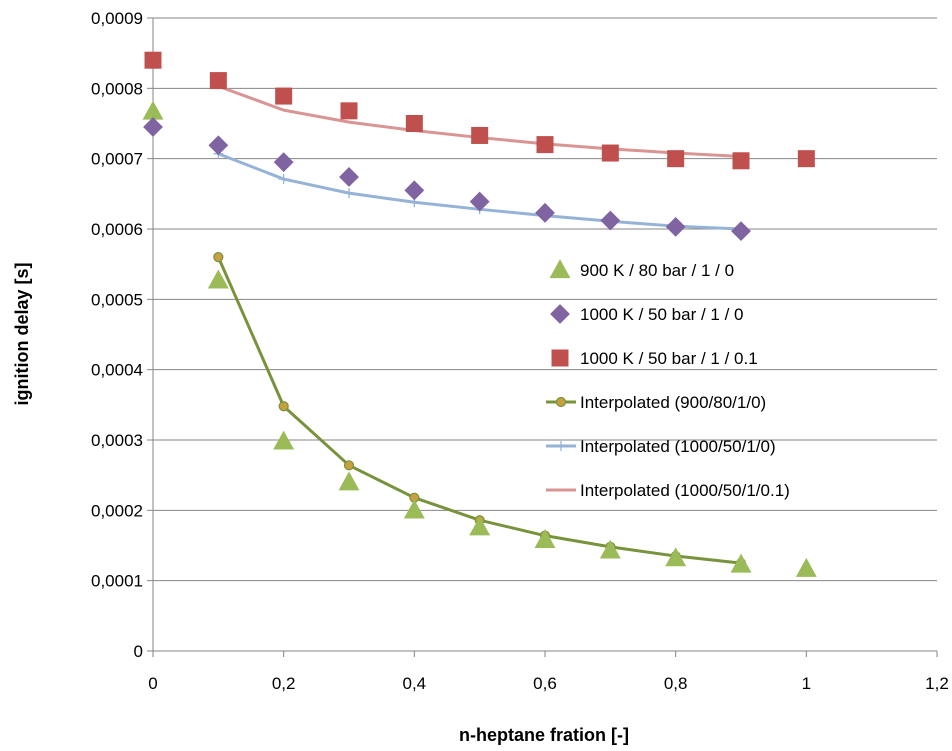  What do you see at coordinates (676, 683) in the screenshot?
I see `x-tick-label: 0,8` at bounding box center [676, 683].